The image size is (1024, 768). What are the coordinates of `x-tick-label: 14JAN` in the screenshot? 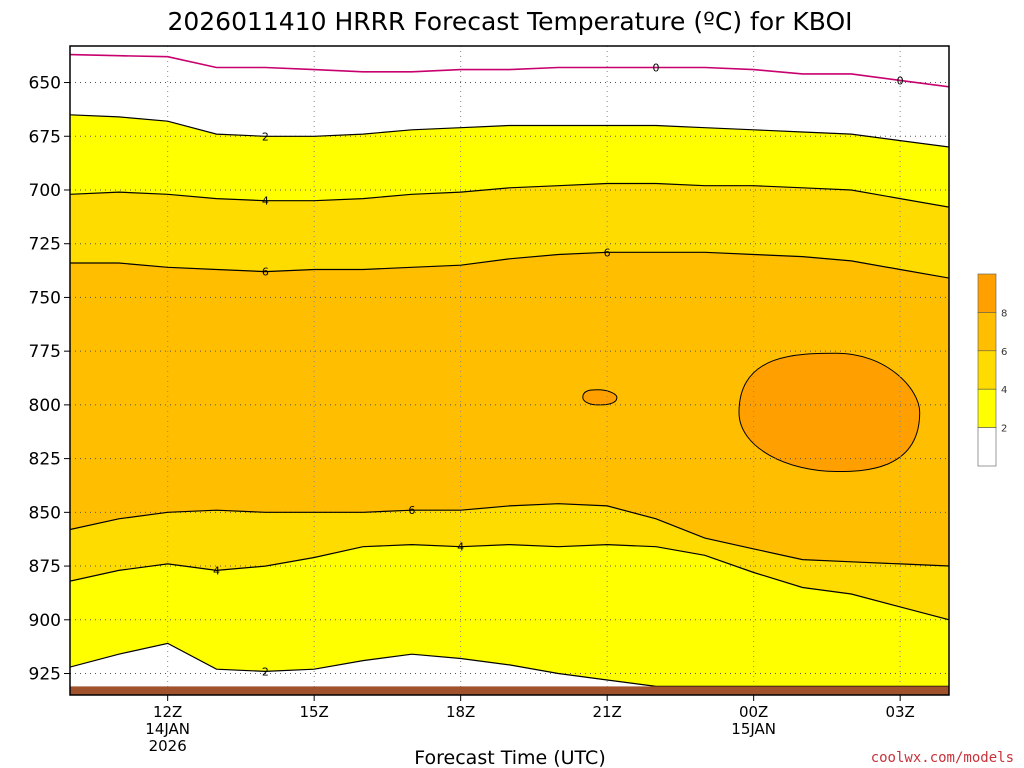 It's located at (167, 729).